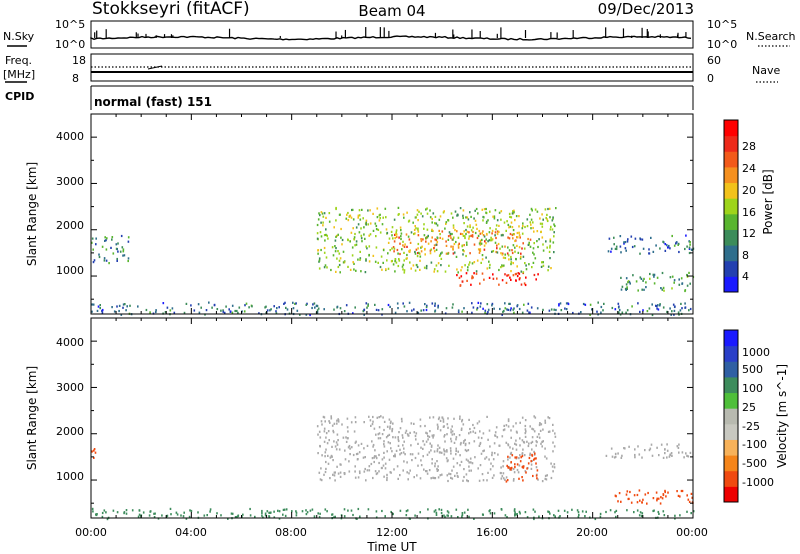 The width and height of the screenshot is (800, 554). Describe the element at coordinates (392, 532) in the screenshot. I see `xtick-1200: 12:00` at that location.